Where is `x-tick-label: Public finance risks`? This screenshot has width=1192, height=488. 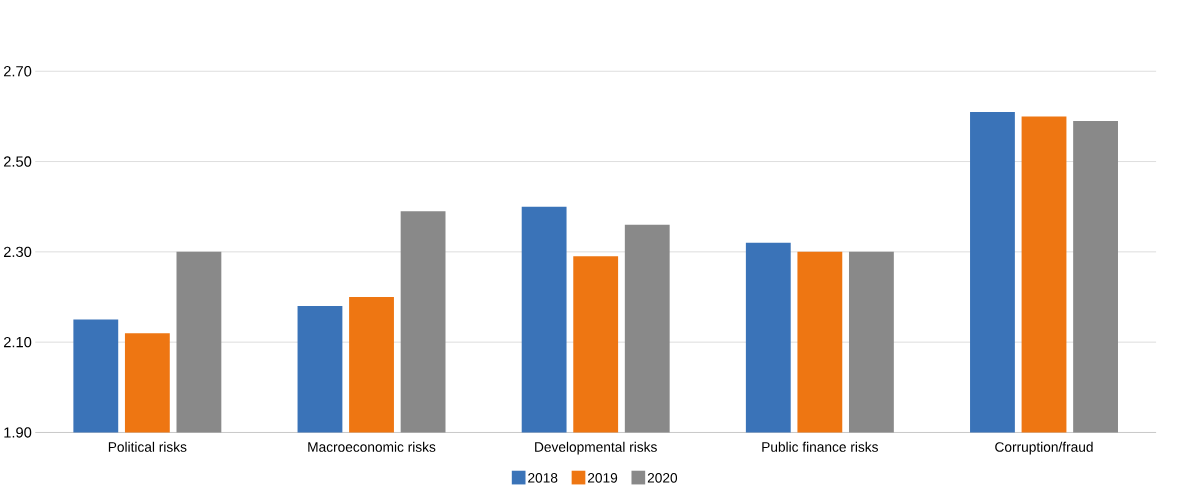
x-tick-label: Public finance risks is located at coordinates (820, 446).